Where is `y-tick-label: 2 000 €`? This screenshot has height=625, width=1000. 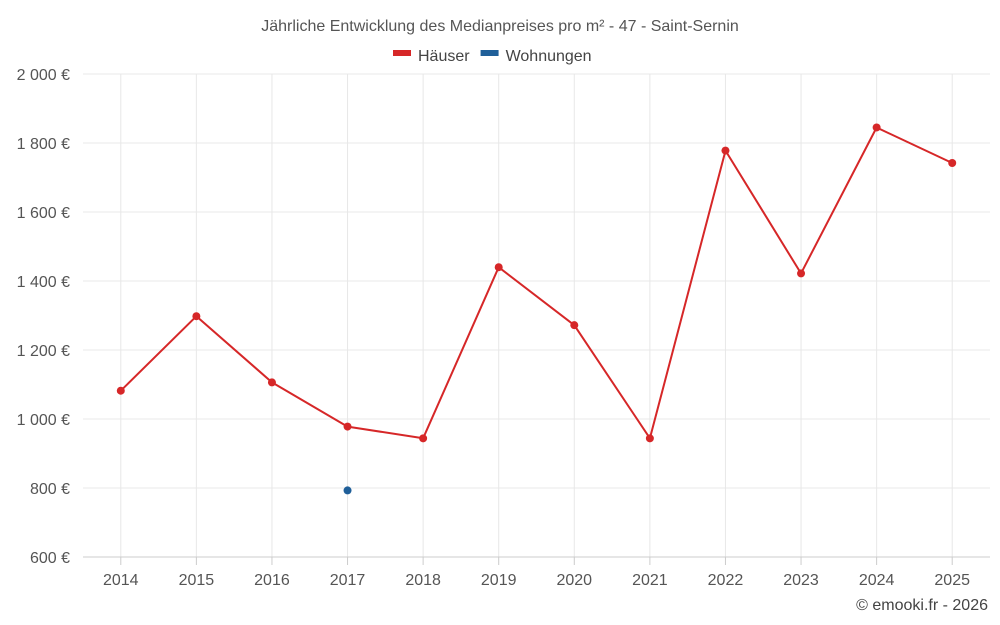
y-tick-label: 2 000 € is located at coordinates (43, 75).